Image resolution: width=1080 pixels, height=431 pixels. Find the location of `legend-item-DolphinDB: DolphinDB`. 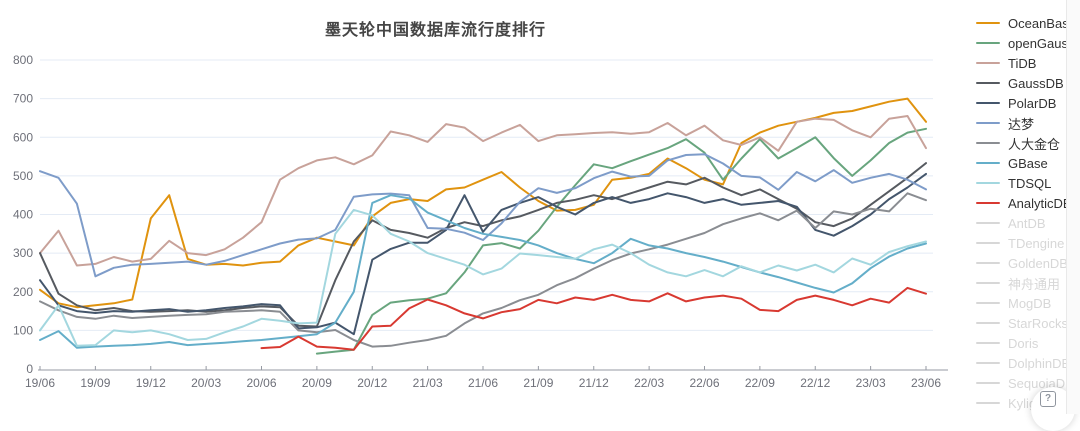

legend-item-DolphinDB: DolphinDB is located at coordinates (1023, 363).